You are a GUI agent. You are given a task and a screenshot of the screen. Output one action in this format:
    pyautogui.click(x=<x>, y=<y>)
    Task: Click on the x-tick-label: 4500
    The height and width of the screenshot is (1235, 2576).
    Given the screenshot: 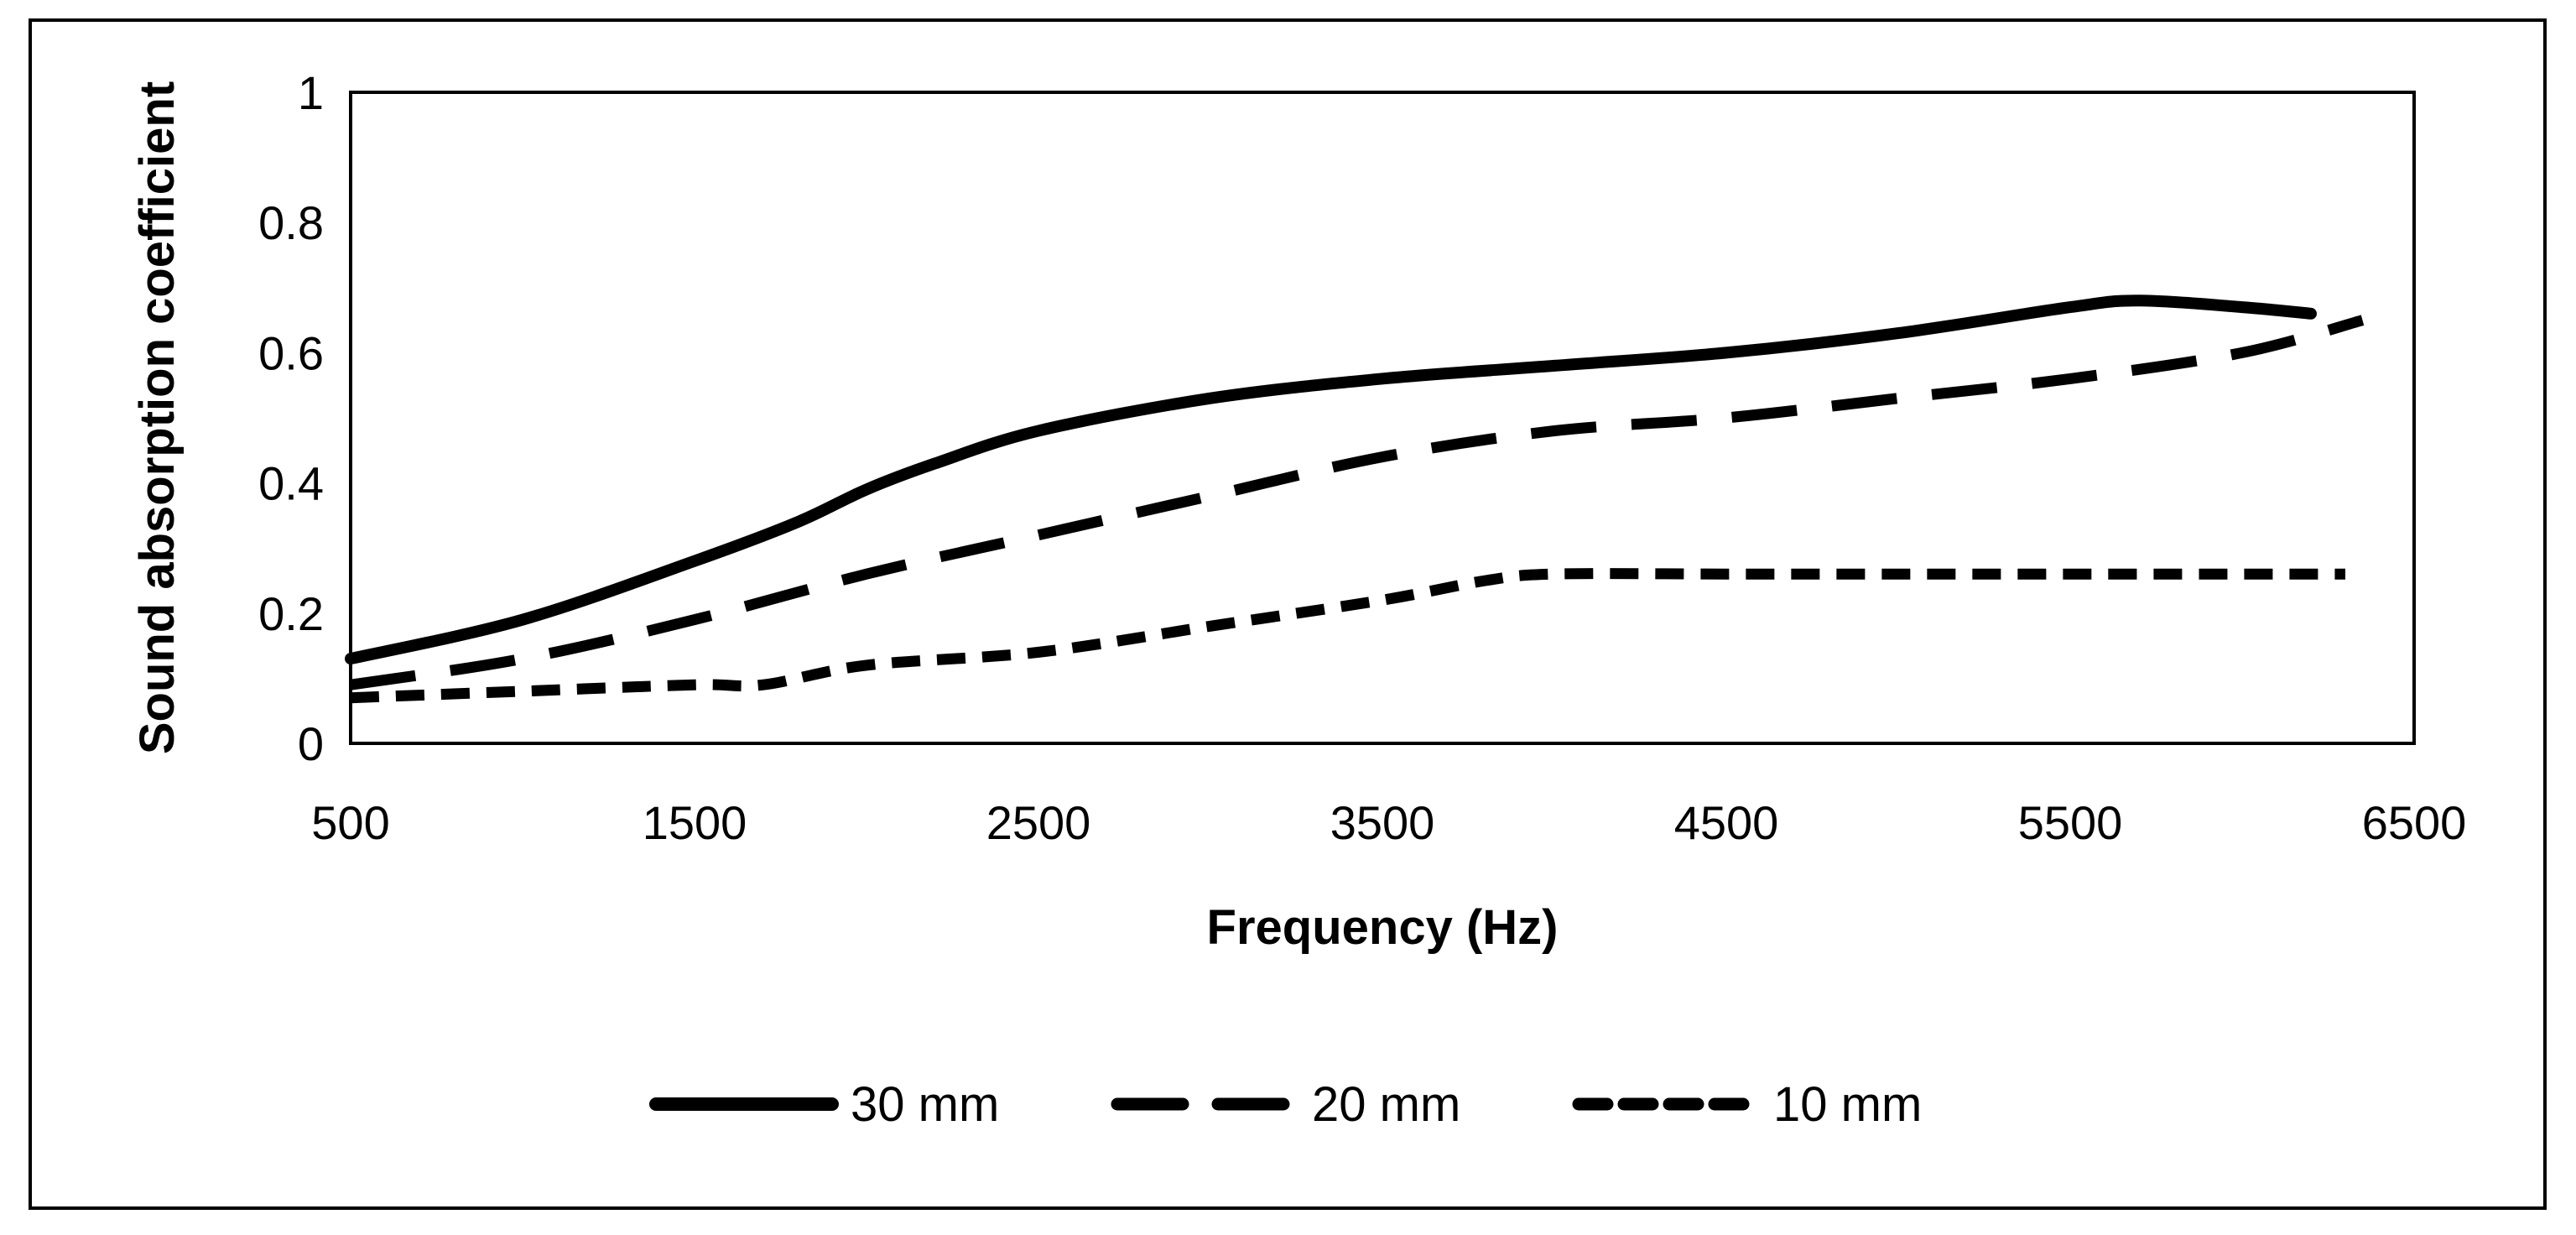 What is the action you would take?
    pyautogui.click(x=1726, y=823)
    